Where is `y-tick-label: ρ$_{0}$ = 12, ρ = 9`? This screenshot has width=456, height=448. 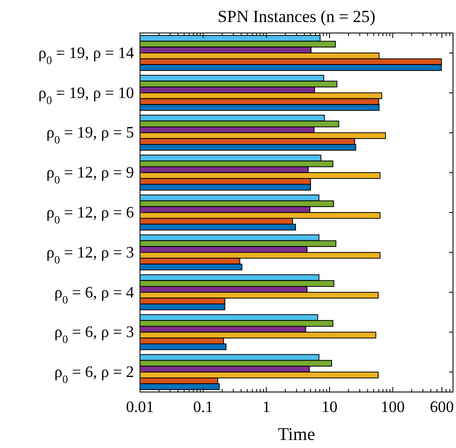
y-tick-label: ρ$_{0}$ = 12, ρ = 9 is located at coordinates (90, 175).